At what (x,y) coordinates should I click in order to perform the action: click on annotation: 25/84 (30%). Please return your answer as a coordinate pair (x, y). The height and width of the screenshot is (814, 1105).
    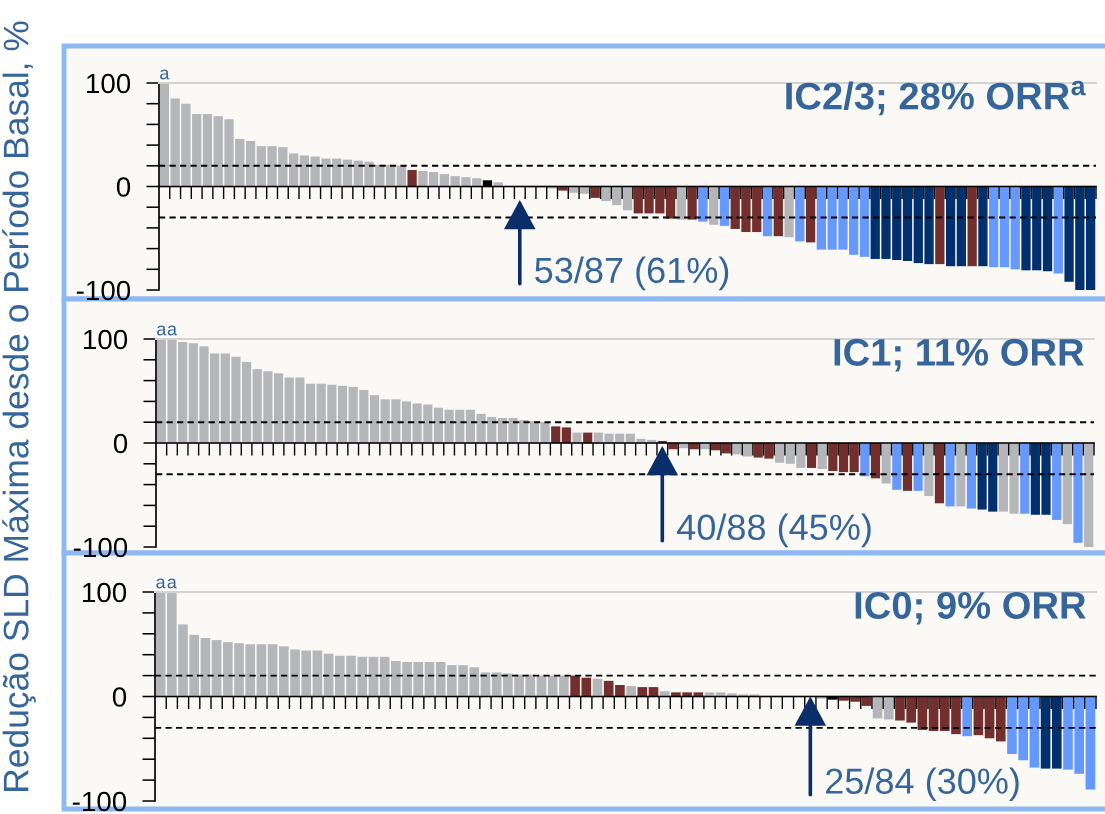
    Looking at the image, I should click on (922, 784).